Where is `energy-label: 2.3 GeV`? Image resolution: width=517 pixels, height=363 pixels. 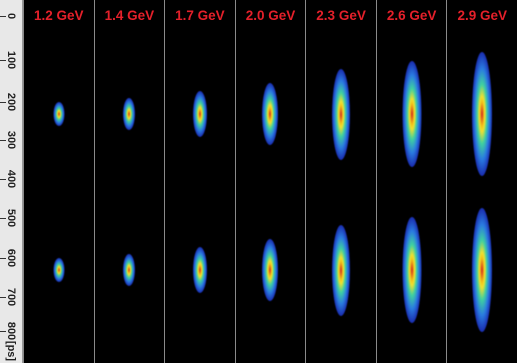
energy-label: 2.3 GeV is located at coordinates (341, 15).